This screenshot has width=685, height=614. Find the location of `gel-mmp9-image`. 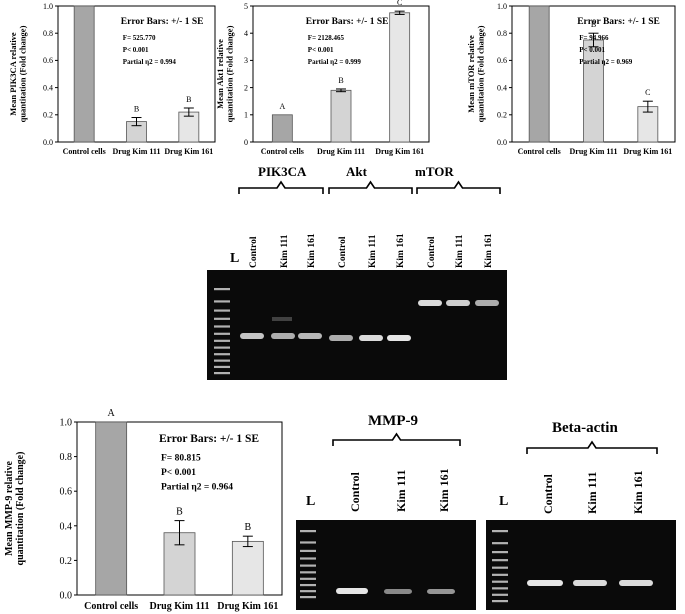

gel-mmp9-image is located at coordinates (386, 565).